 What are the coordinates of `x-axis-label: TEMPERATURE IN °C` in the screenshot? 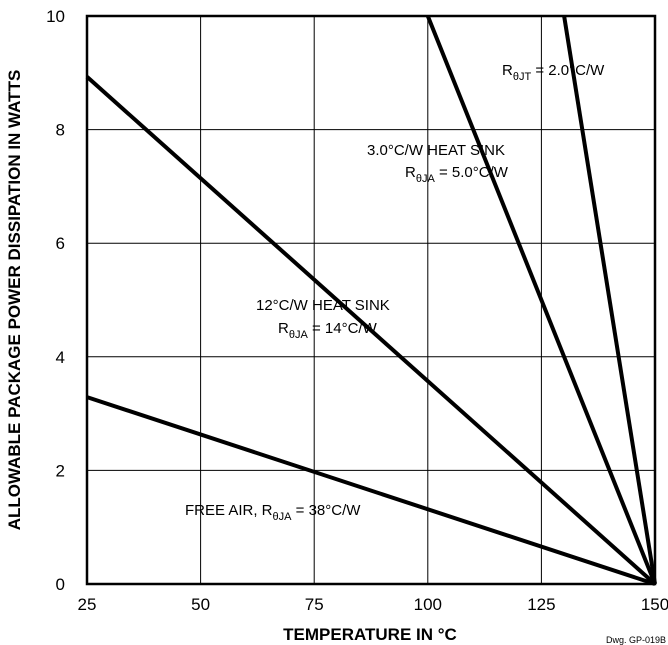 It's located at (370, 634).